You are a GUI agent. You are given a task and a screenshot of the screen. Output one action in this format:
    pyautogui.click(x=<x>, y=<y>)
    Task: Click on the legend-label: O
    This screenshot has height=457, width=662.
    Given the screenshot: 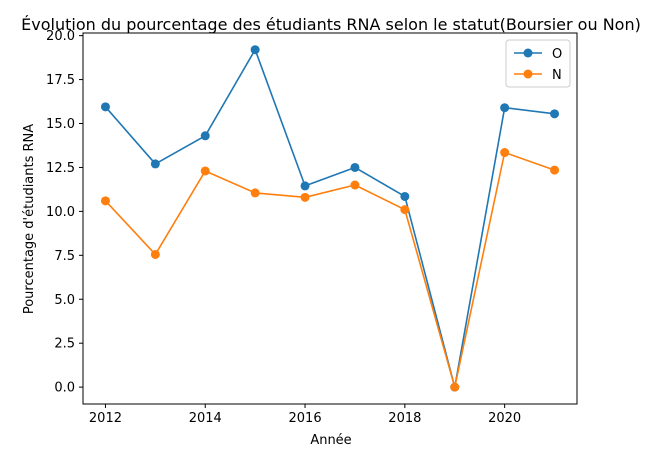 What is the action you would take?
    pyautogui.click(x=557, y=54)
    